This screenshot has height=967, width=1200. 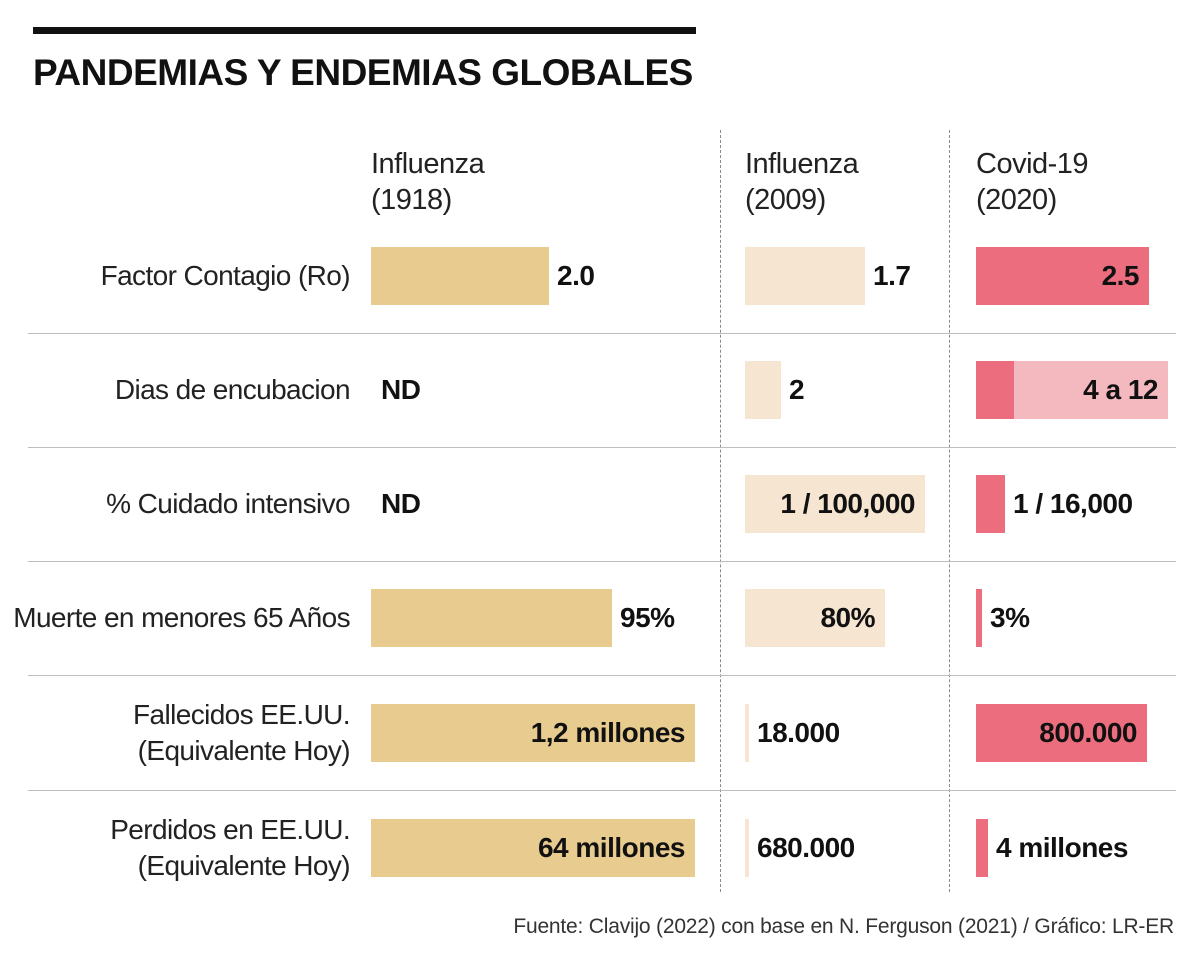 I want to click on column-header-line: (2009), so click(x=785, y=200).